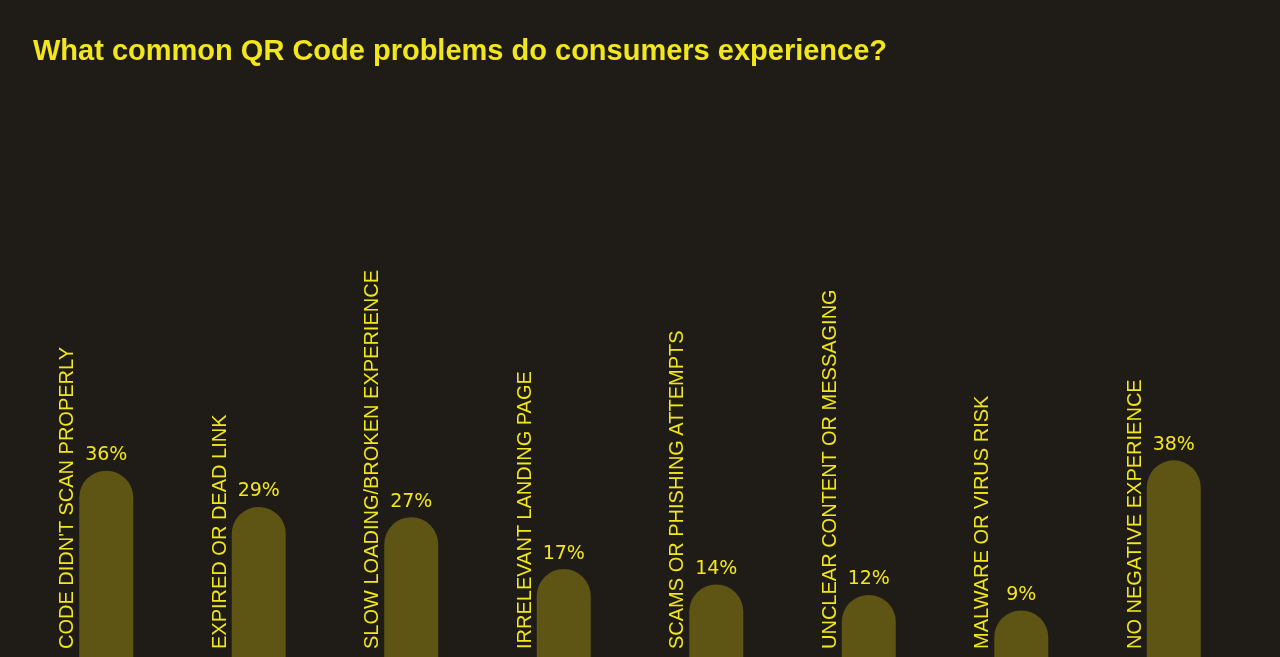 This screenshot has width=1280, height=657. What do you see at coordinates (371, 459) in the screenshot?
I see `x-tick-label: SLOW LOADING/BROKEN EXPERIENCE` at bounding box center [371, 459].